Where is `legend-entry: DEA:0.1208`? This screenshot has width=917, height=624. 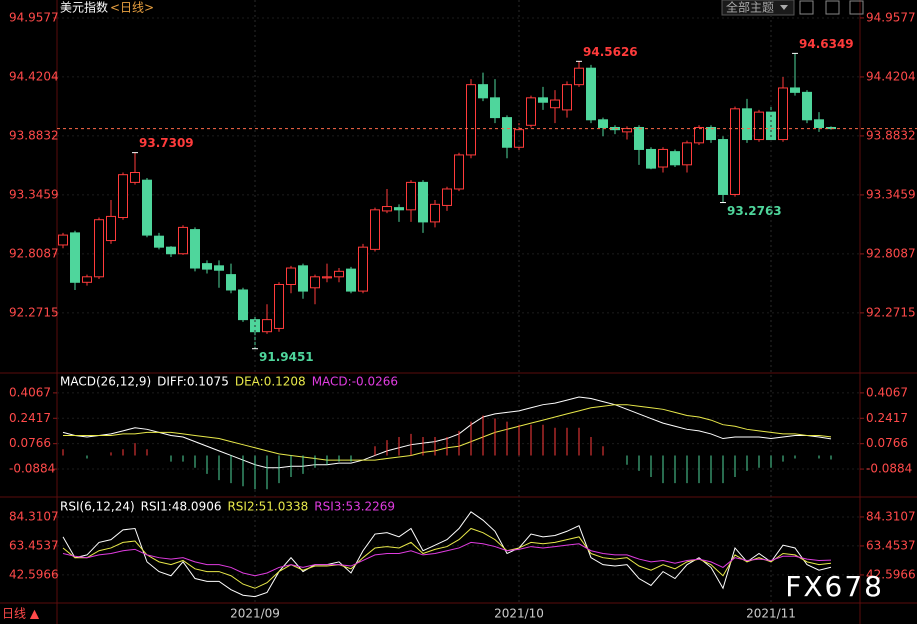
legend-entry: DEA:0.1208 is located at coordinates (270, 382).